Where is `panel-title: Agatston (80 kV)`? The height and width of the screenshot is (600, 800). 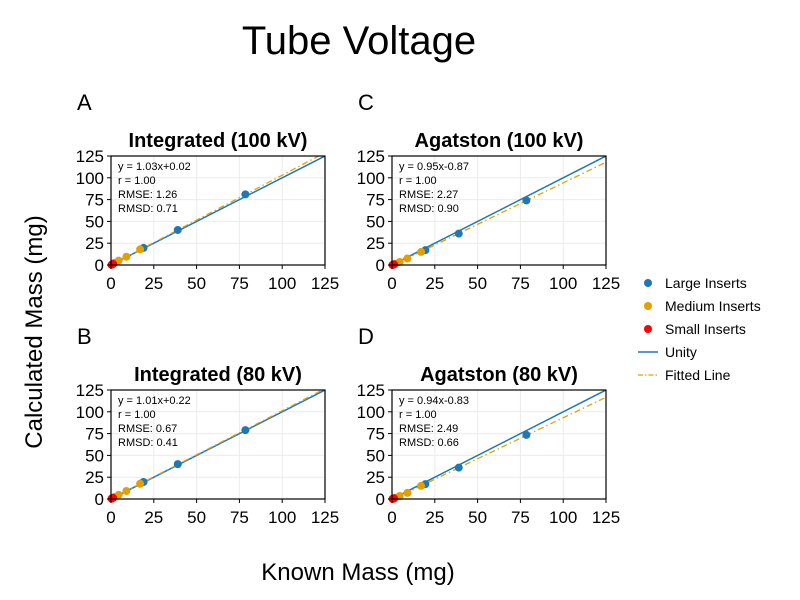
panel-title: Agatston (80 kV) is located at coordinates (499, 375).